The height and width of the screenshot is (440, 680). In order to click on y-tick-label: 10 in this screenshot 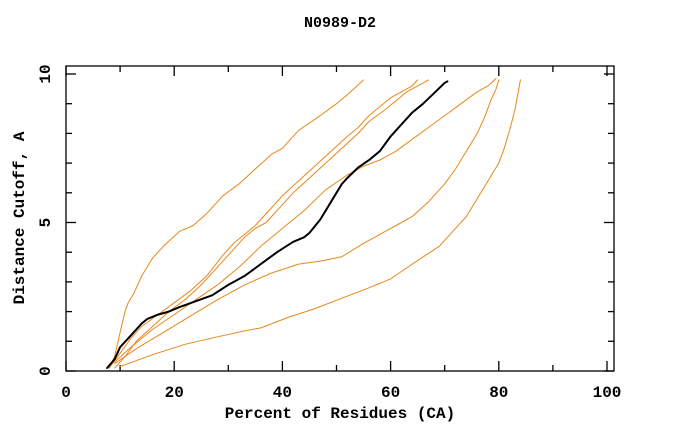, I will do `click(46, 73)`.